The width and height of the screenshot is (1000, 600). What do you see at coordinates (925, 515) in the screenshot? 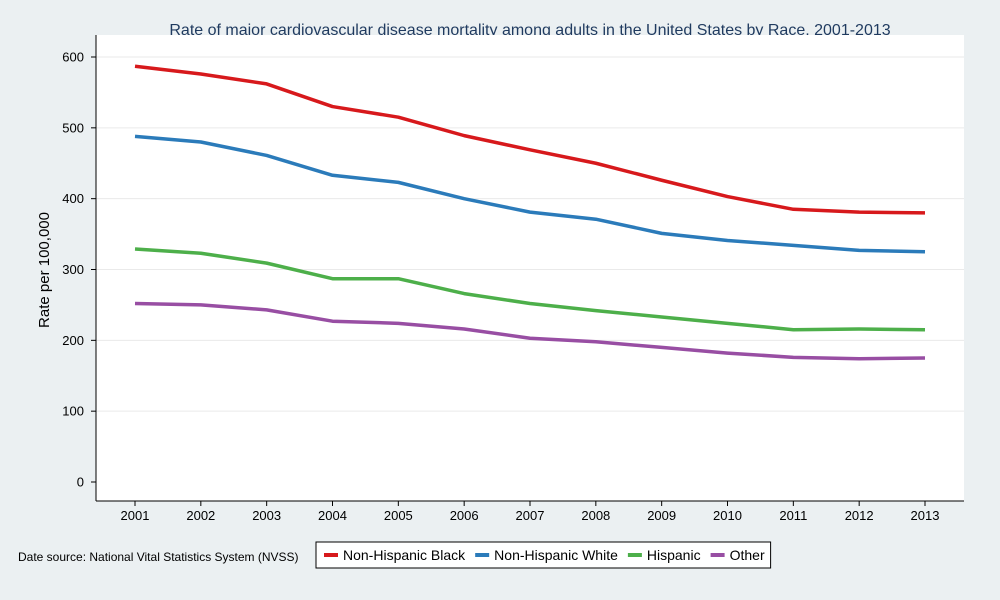
I see `x-tick-label-2013: 2013` at bounding box center [925, 515].